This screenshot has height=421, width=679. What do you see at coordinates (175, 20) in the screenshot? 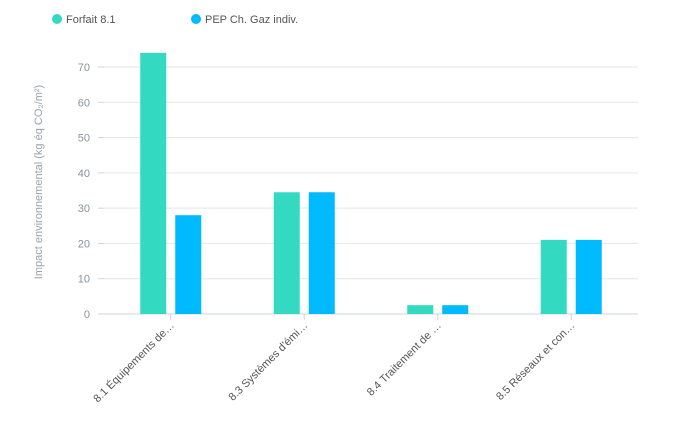
I see `legend: Forfait 8.1 PEP Ch. Gaz indiv.` at bounding box center [175, 20].